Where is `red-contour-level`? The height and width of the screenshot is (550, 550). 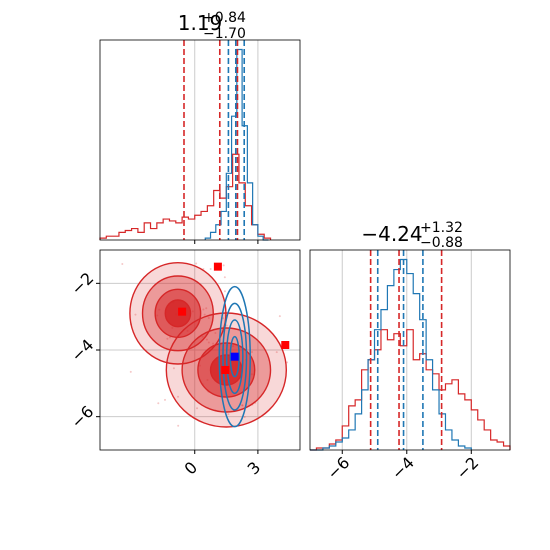 red-contour-level is located at coordinates (178, 313).